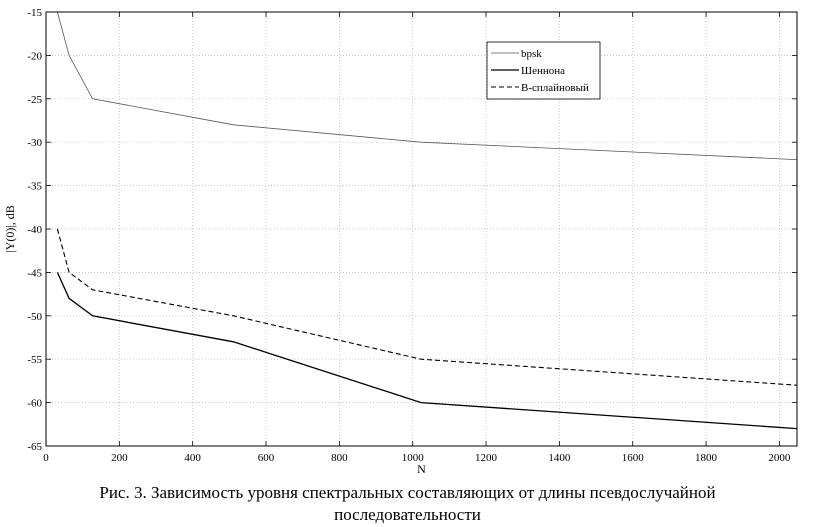 This screenshot has width=815, height=527. I want to click on y-tick-label: -15, so click(34, 13).